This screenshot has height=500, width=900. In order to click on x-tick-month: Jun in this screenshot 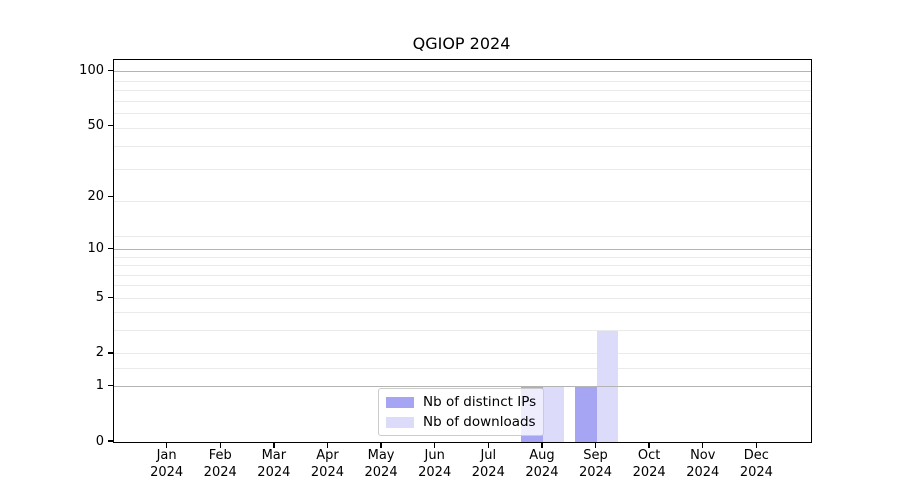, I will do `click(434, 455)`.